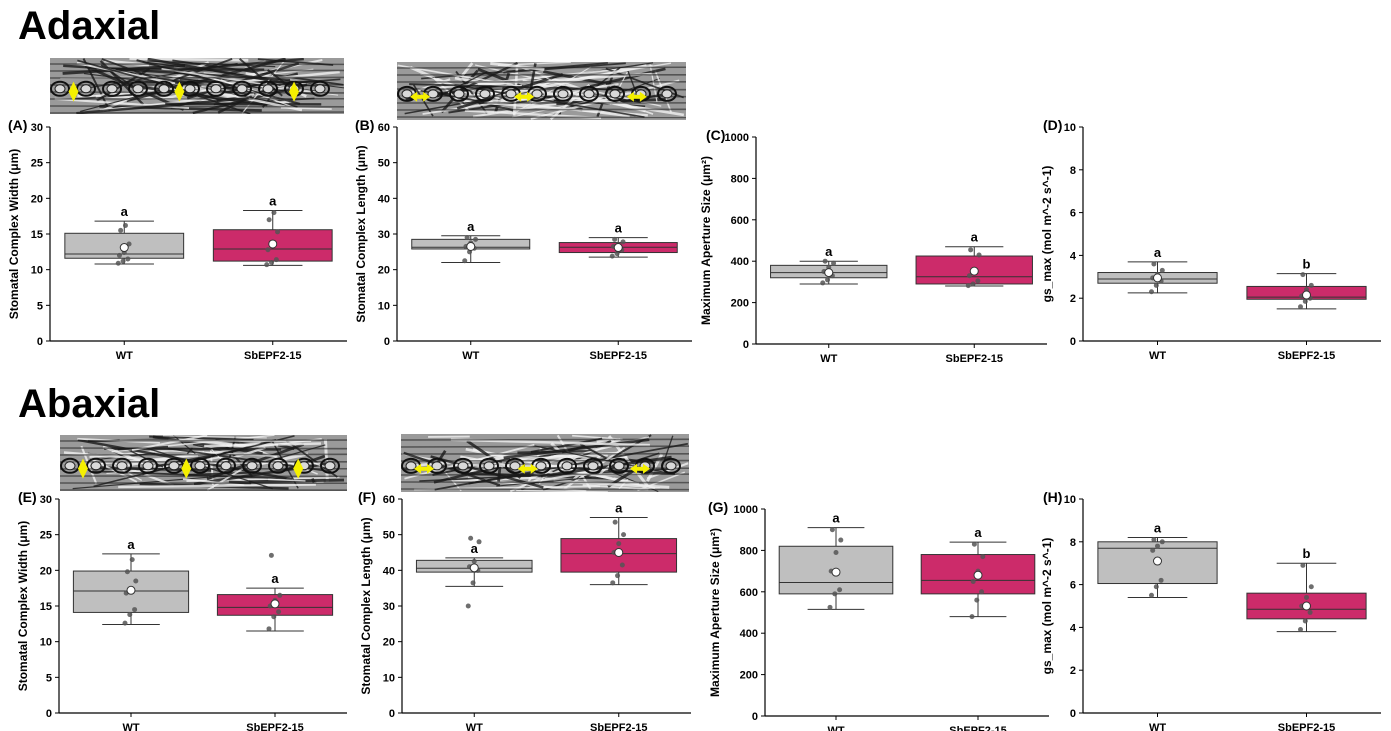  What do you see at coordinates (1052, 497) in the screenshot?
I see `panel-label: (H)` at bounding box center [1052, 497].